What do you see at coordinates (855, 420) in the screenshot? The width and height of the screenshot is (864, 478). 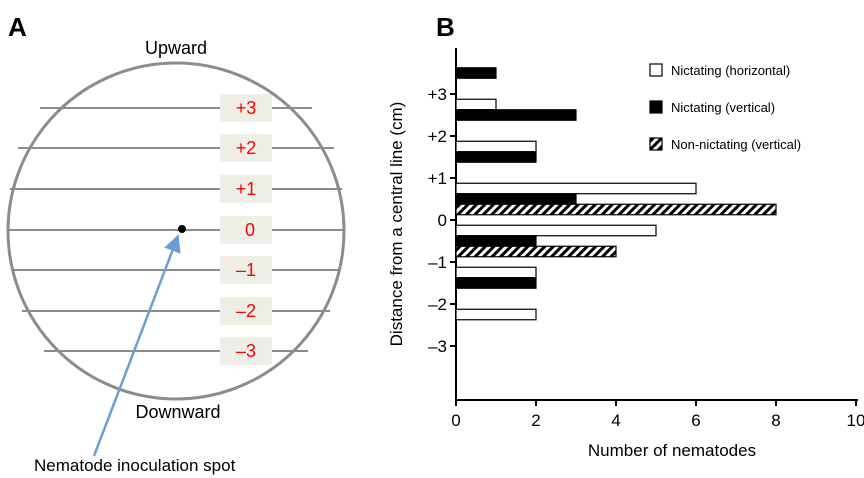 I see `x-tick-label: 10` at bounding box center [855, 420].